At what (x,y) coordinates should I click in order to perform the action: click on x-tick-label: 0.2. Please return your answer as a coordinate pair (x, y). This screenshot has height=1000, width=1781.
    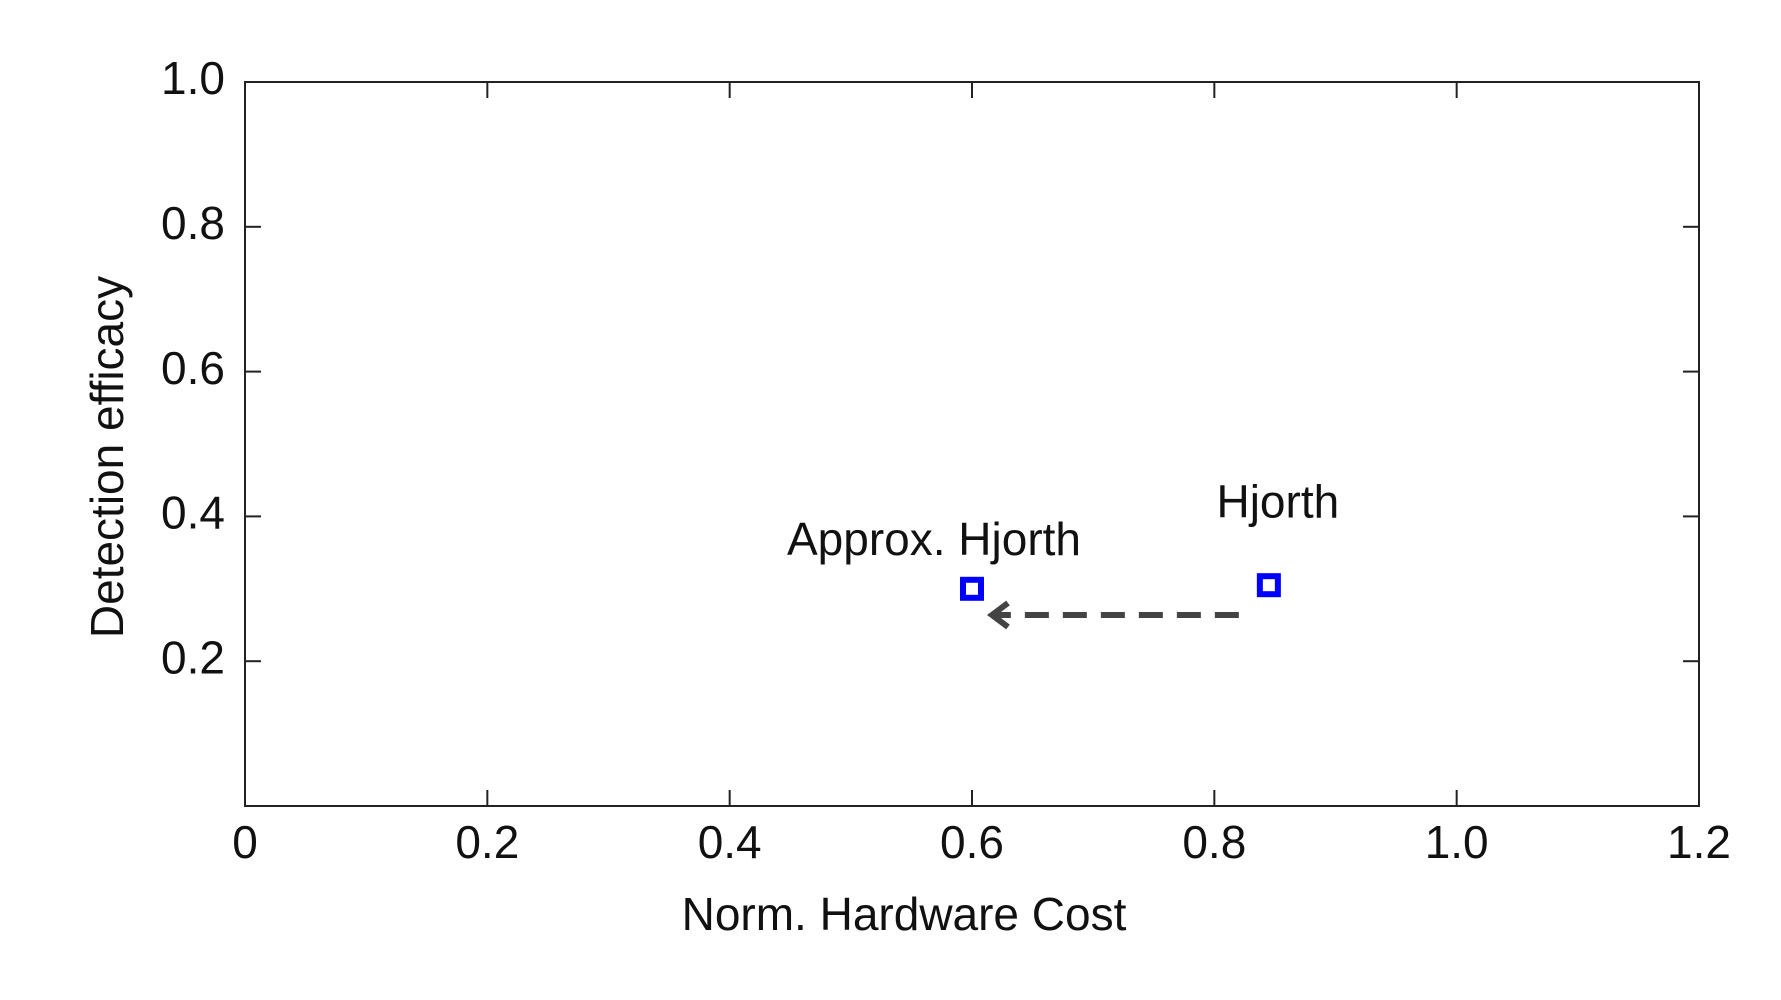
    Looking at the image, I should click on (487, 842).